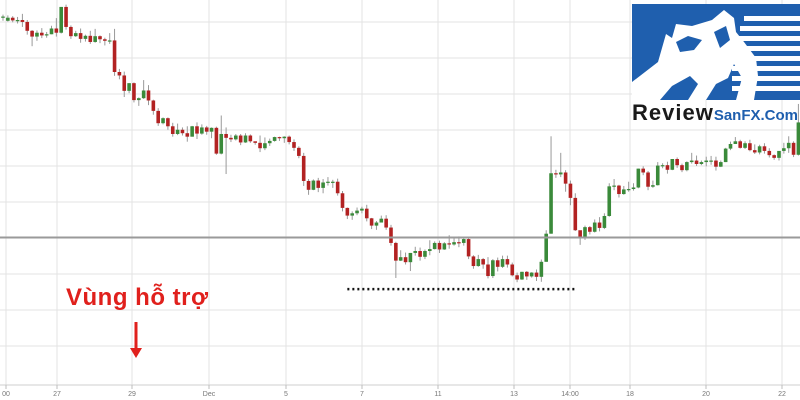  What do you see at coordinates (514, 394) in the screenshot?
I see `x-tick-label: 13` at bounding box center [514, 394].